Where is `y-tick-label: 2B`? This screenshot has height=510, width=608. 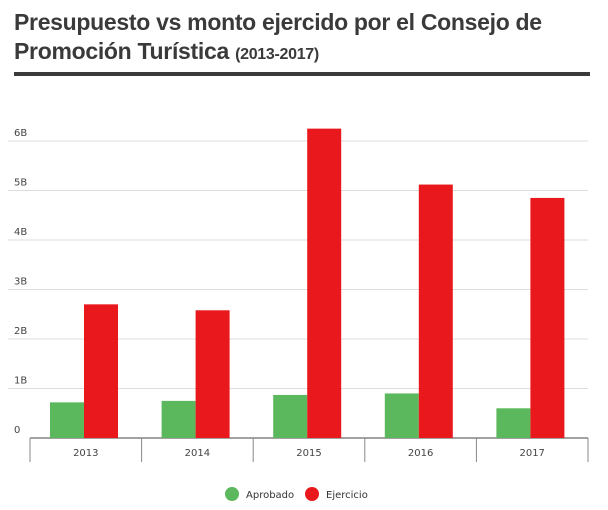
y-tick-label: 2B is located at coordinates (20, 331).